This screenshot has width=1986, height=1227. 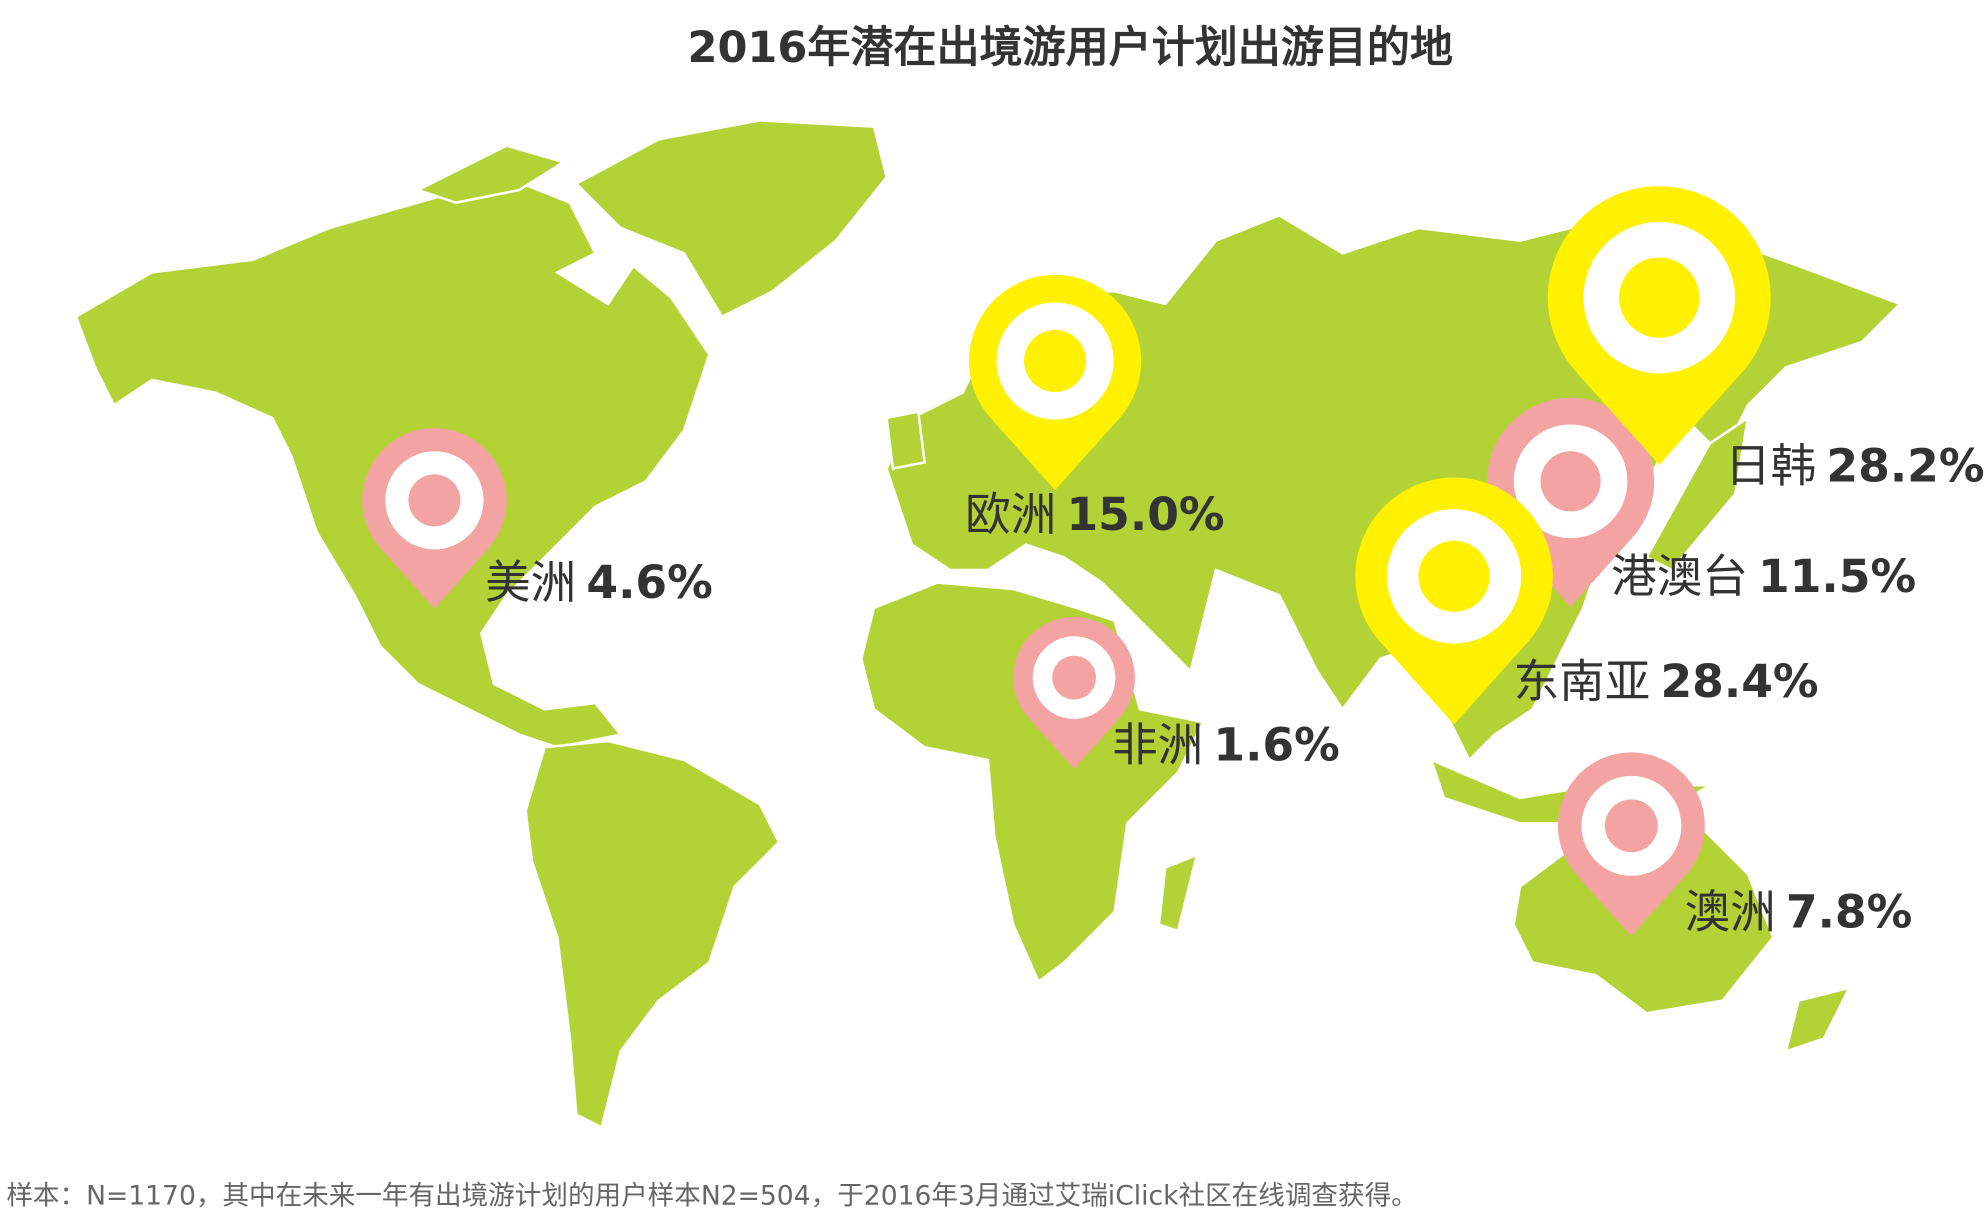 I want to click on region-name: 非洲, so click(x=1157, y=744).